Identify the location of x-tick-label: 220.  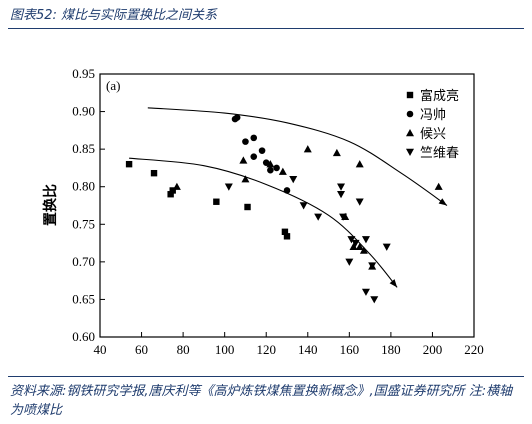
(474, 349).